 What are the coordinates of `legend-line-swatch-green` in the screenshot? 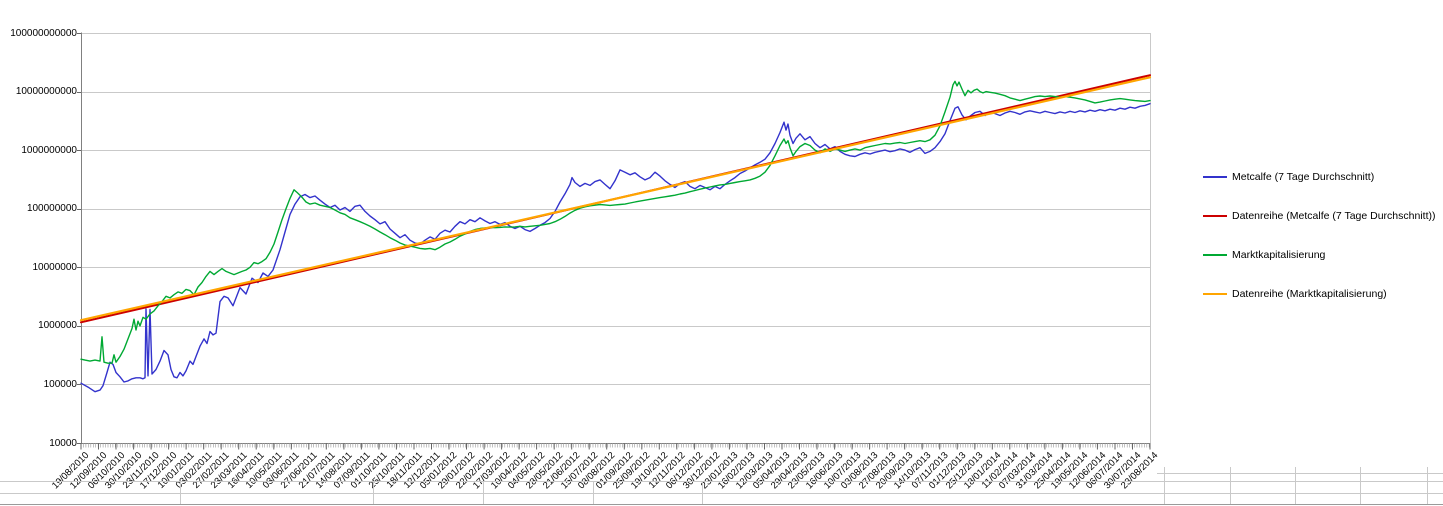 It's located at (1215, 254).